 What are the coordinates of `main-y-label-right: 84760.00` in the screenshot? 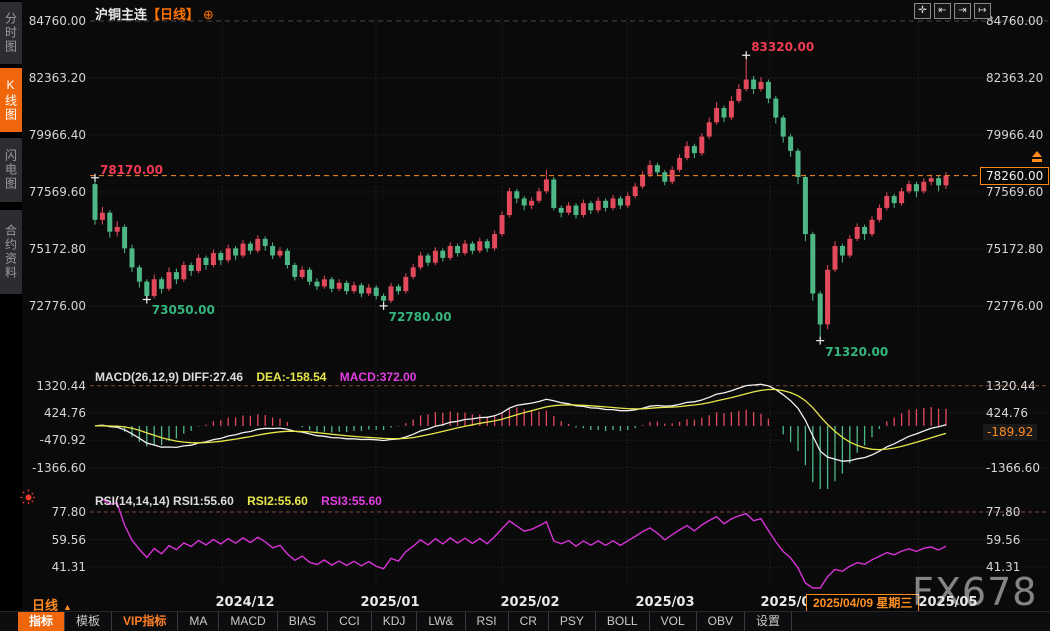 It's located at (1015, 21).